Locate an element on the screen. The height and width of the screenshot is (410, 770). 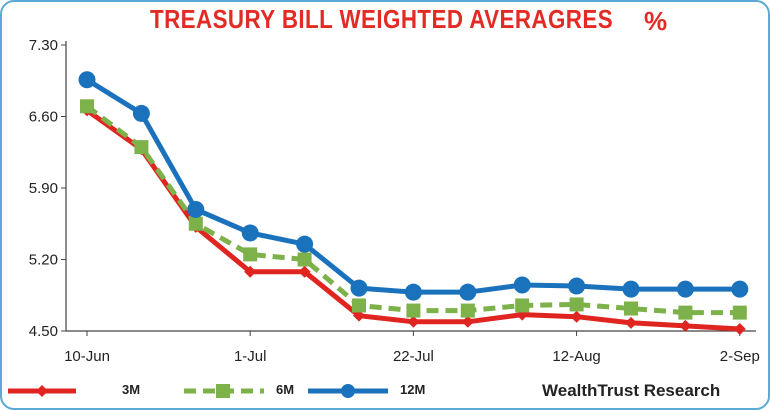
y-tick-label: 7.30 is located at coordinates (43, 45).